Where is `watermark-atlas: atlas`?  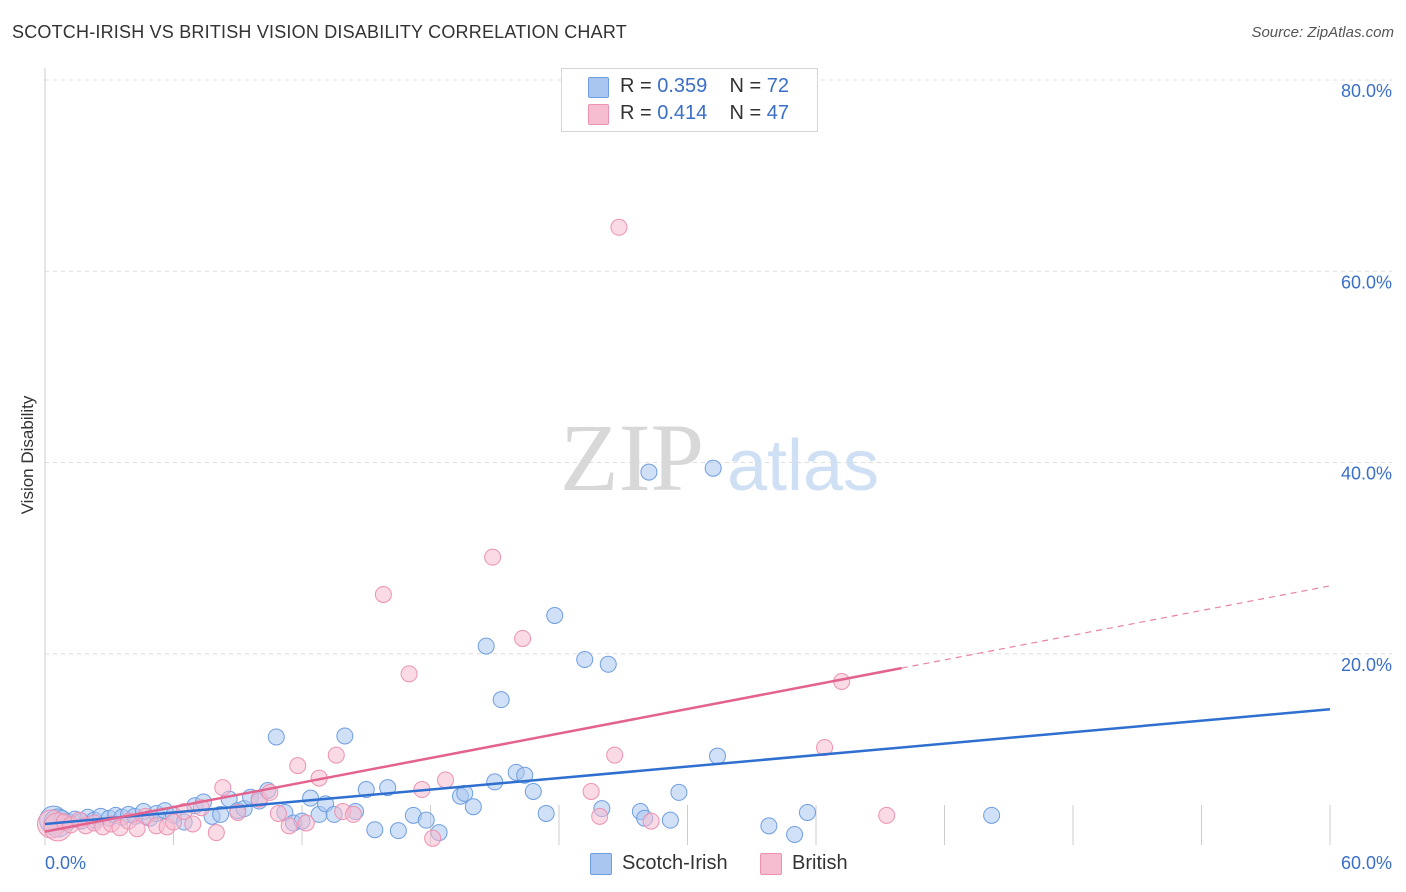
watermark-atlas: atlas is located at coordinates (803, 466).